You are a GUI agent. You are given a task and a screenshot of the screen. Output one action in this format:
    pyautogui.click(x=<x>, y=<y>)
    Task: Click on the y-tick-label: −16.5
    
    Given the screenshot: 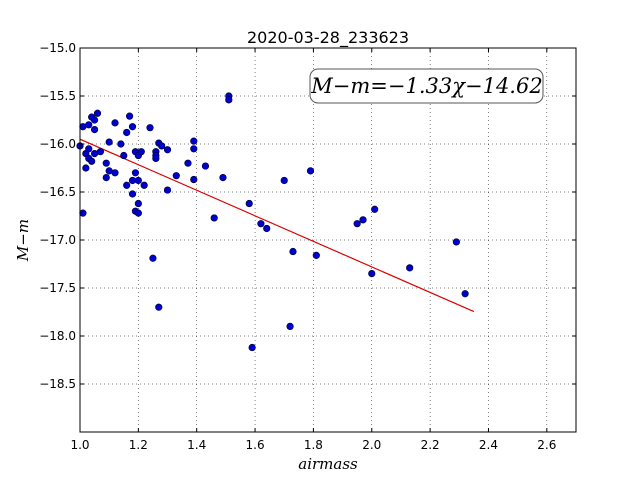 What is the action you would take?
    pyautogui.click(x=57, y=192)
    